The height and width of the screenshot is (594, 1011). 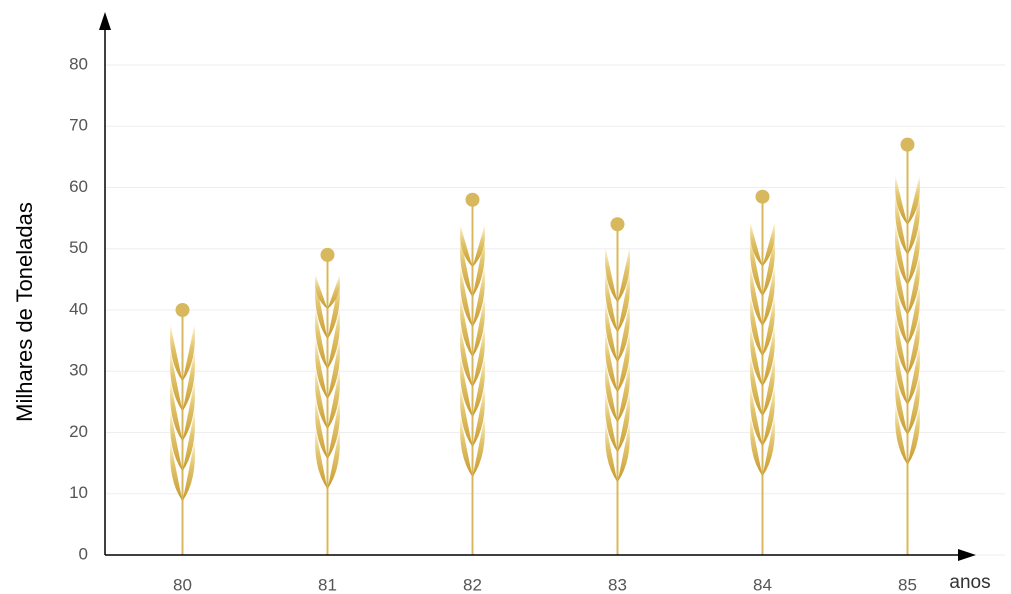 What do you see at coordinates (967, 555) in the screenshot?
I see `x-axis-arrow` at bounding box center [967, 555].